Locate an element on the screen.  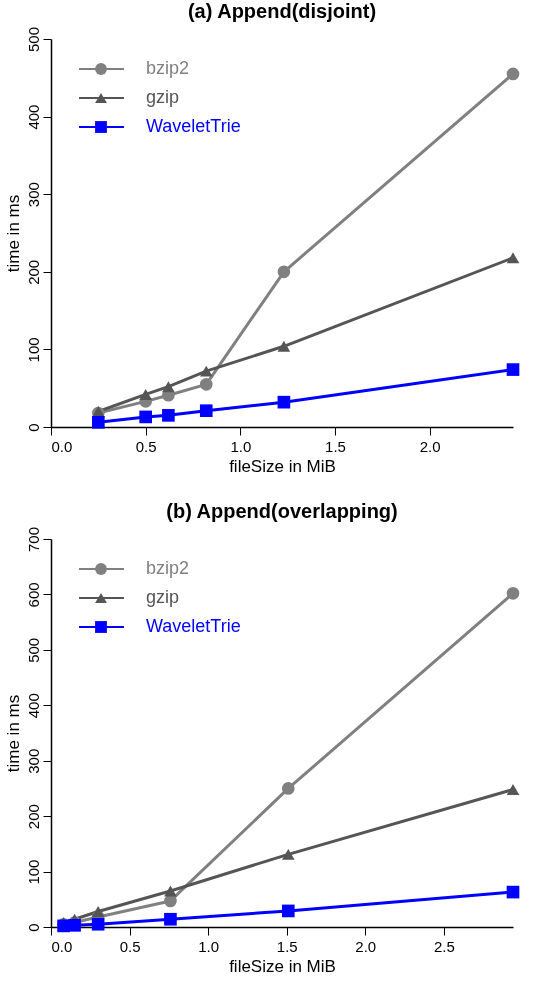
y-tick-label: 600 is located at coordinates (33, 595).